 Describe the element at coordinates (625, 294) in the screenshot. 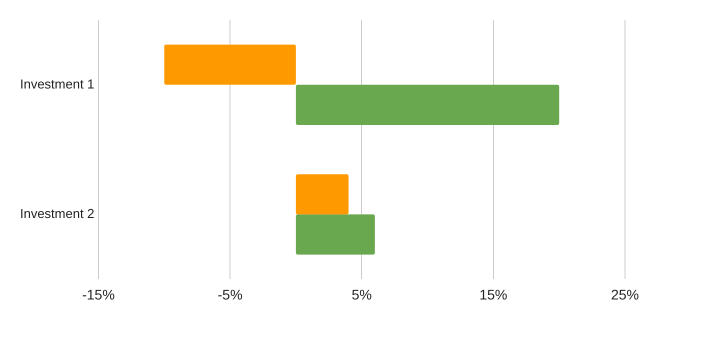

I see `x-tick-label: 25%` at that location.